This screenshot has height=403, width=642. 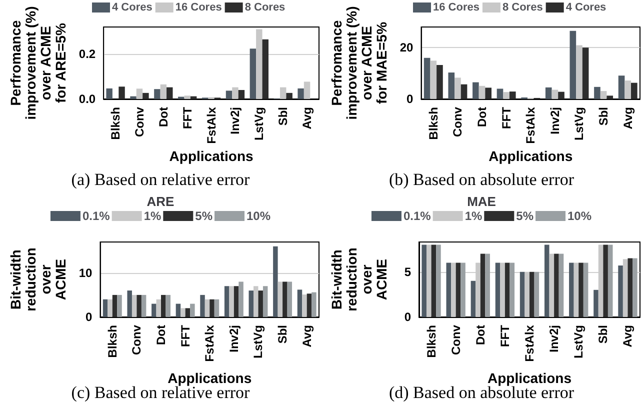 What do you see at coordinates (529, 378) in the screenshot?
I see `x-axis-title: Applications` at bounding box center [529, 378].